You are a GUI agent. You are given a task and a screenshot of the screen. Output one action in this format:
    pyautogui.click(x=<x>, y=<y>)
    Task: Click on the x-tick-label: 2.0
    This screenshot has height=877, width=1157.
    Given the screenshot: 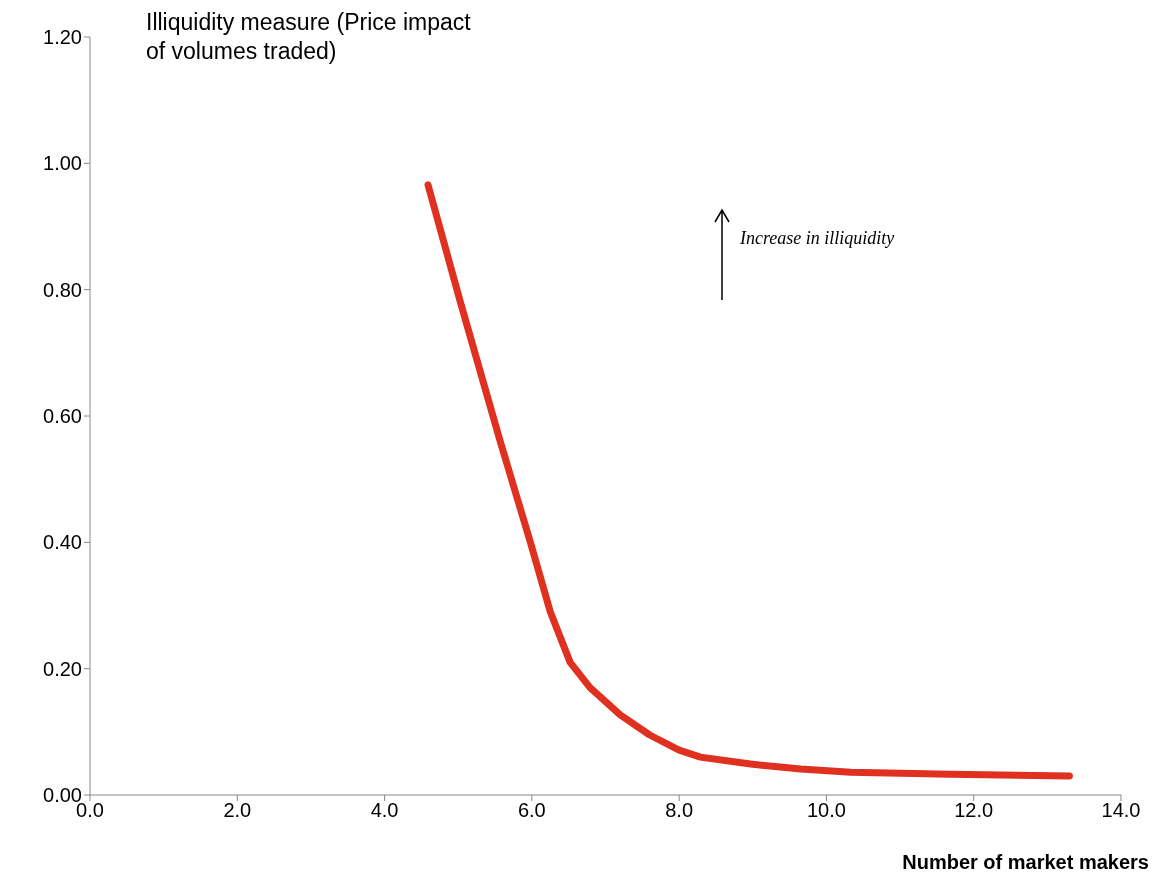 What is the action you would take?
    pyautogui.click(x=237, y=810)
    